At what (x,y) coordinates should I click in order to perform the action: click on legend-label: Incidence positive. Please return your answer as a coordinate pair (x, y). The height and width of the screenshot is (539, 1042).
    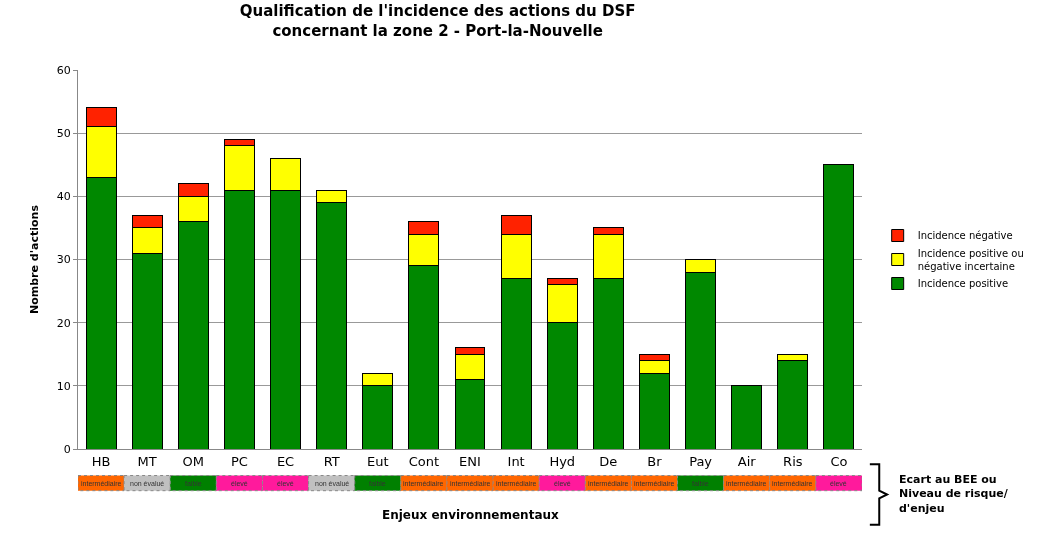
    Looking at the image, I should click on (963, 284).